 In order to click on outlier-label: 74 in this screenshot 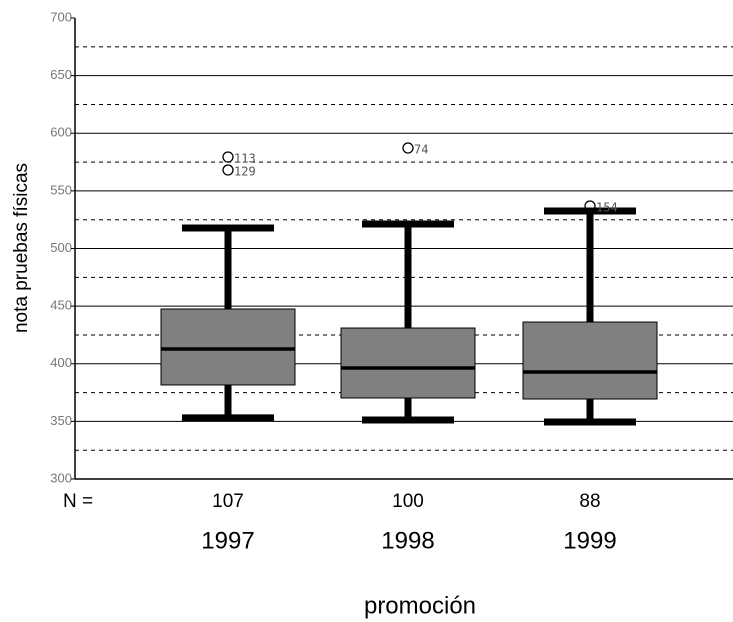, I will do `click(421, 150)`.